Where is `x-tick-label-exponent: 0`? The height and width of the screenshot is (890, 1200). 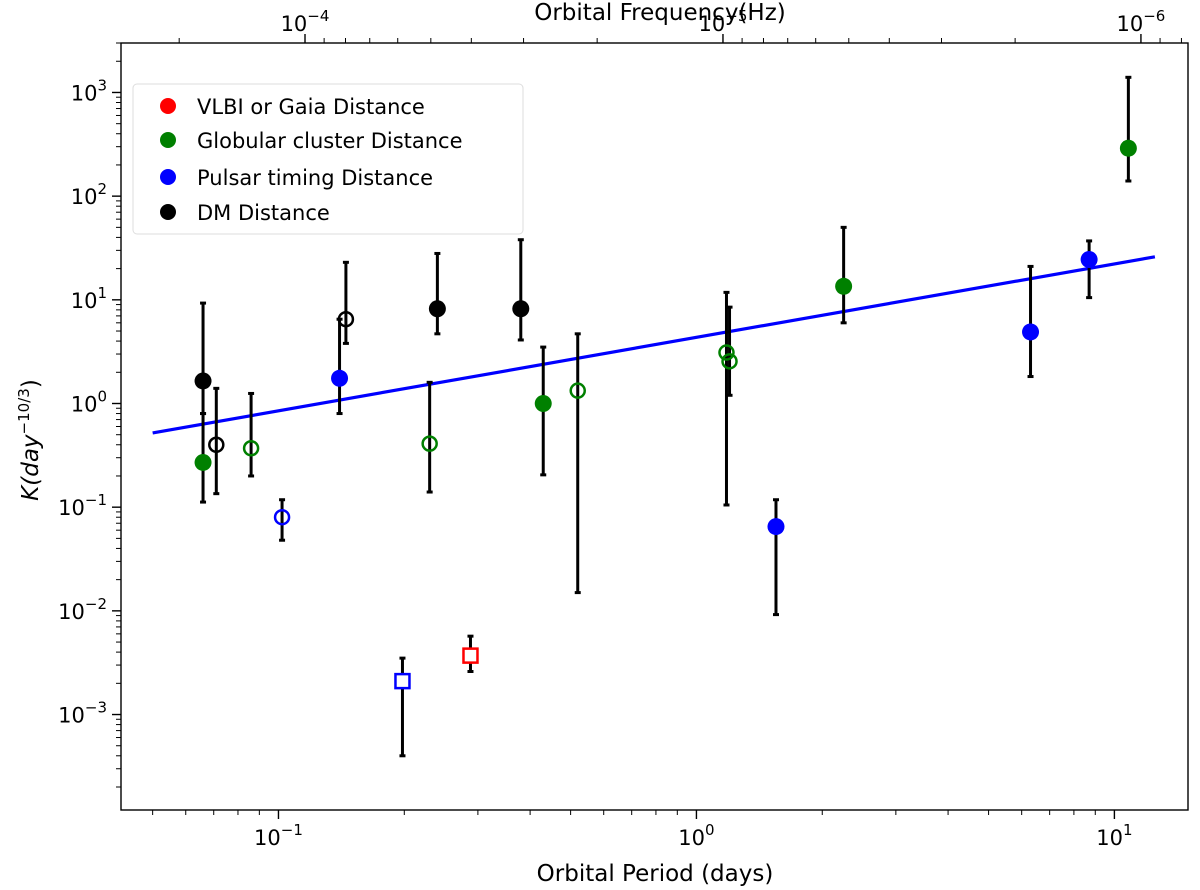 x-tick-label-exponent: 0 is located at coordinates (710, 830).